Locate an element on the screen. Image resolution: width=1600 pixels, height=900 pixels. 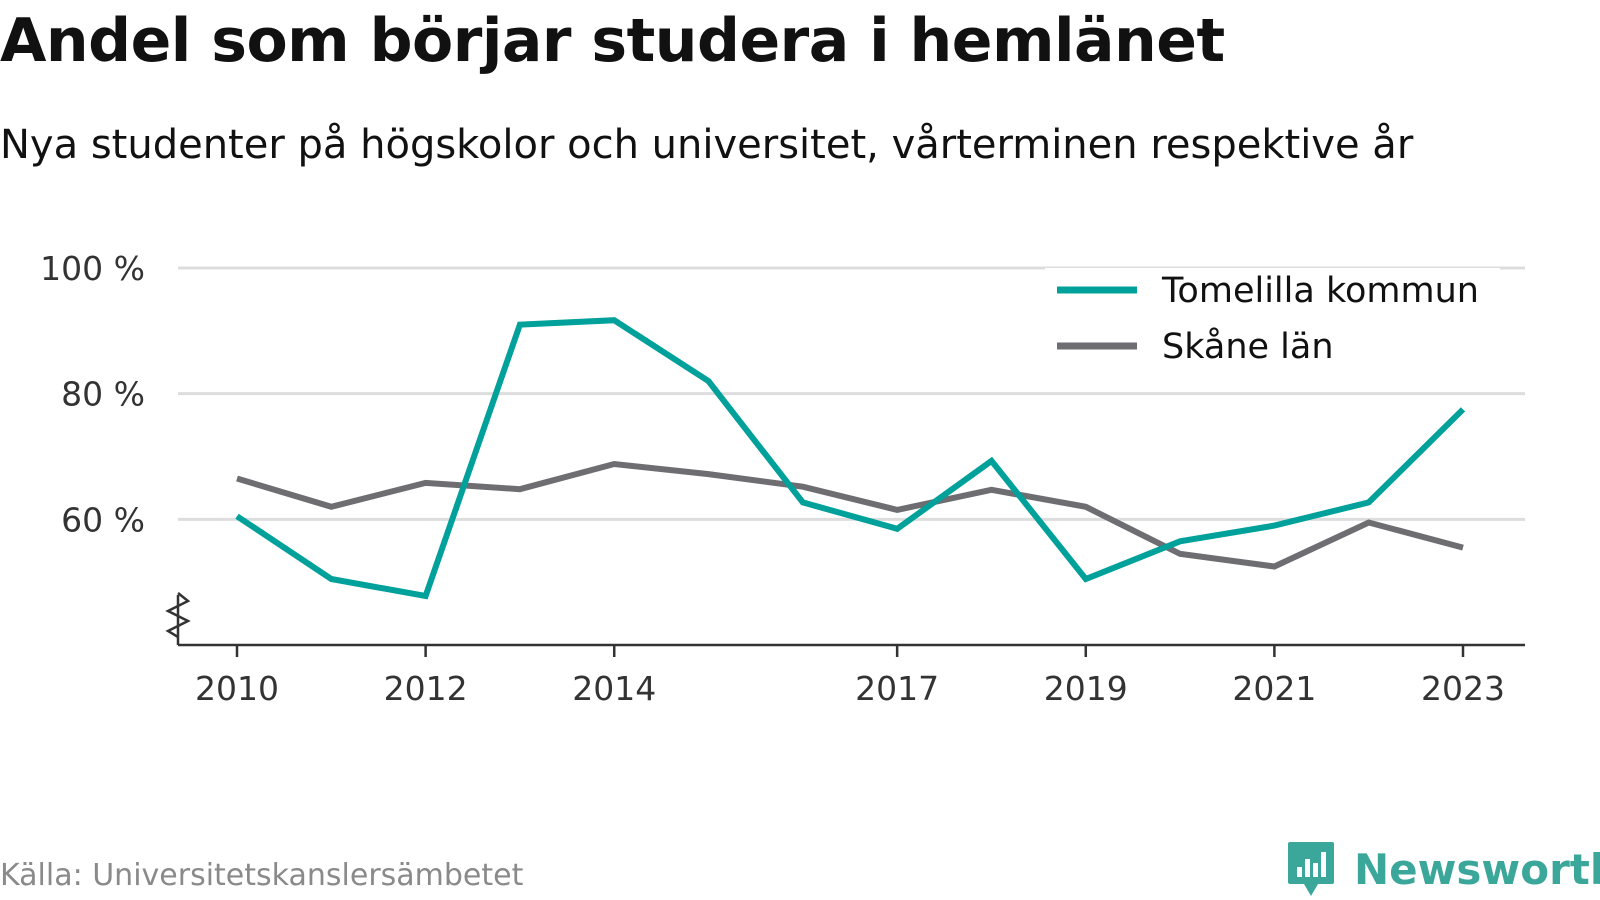
legend: Tomelilla kommun Skåne län is located at coordinates (1272, 323).